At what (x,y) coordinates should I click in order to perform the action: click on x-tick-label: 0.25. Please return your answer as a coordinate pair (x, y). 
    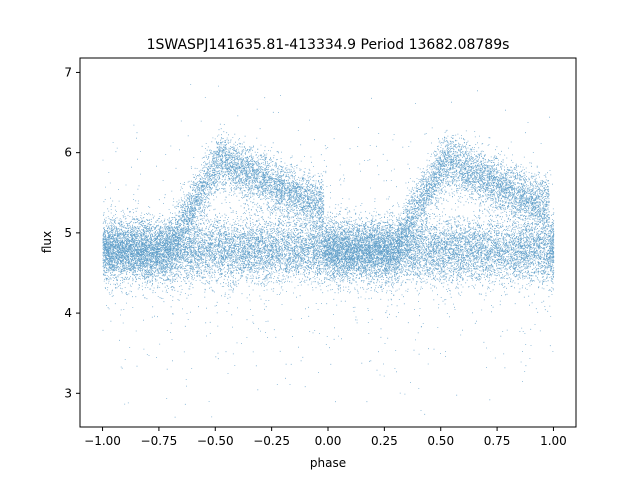
    Looking at the image, I should click on (384, 441).